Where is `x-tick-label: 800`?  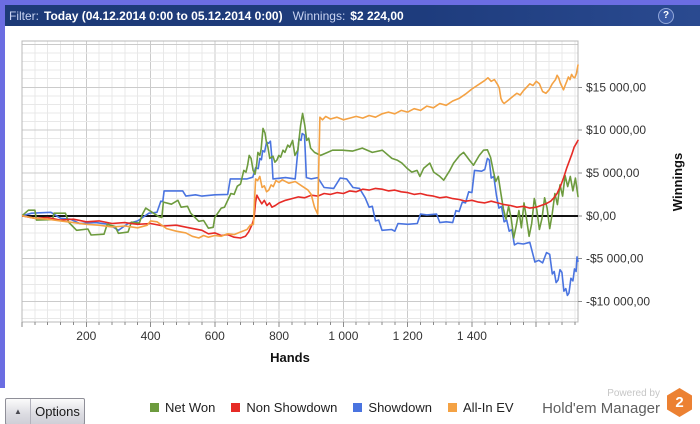
x-tick-label: 800 is located at coordinates (279, 336).